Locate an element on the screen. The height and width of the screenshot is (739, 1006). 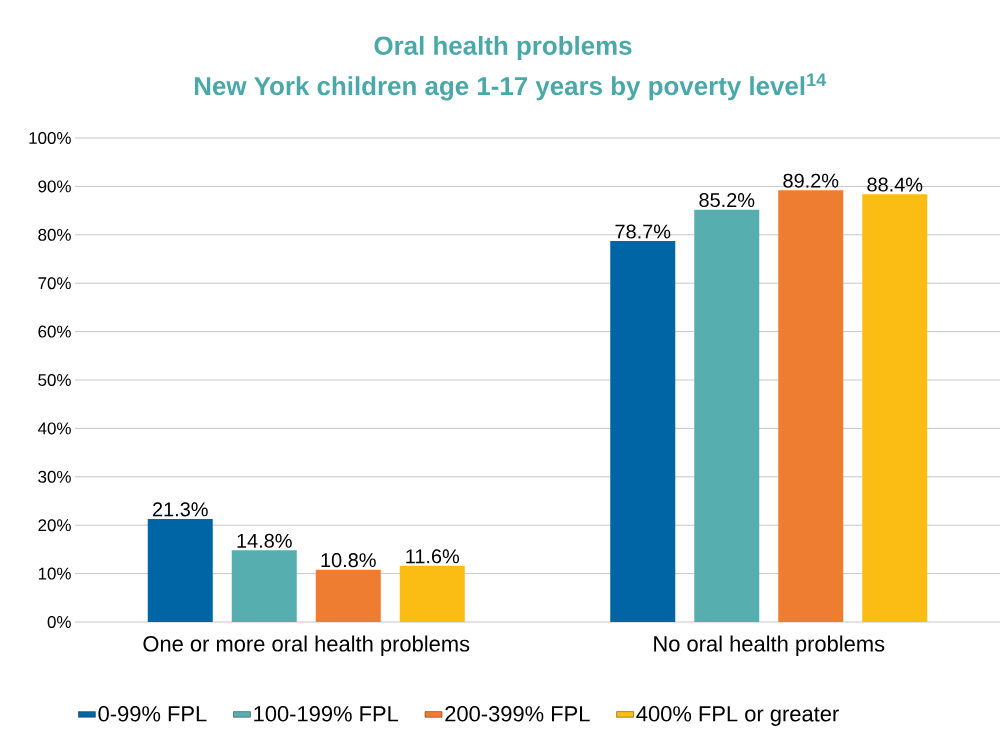
data-label: 78.7% is located at coordinates (643, 231).